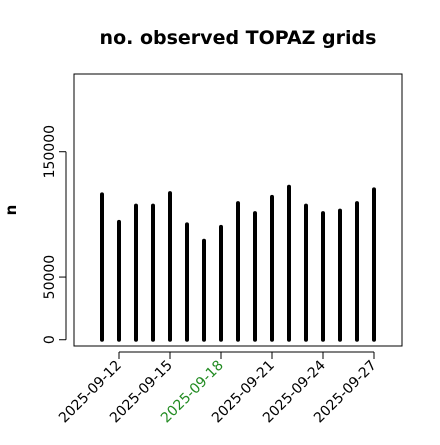  Describe the element at coordinates (11, 210) in the screenshot. I see `y-axis-label: n` at that location.